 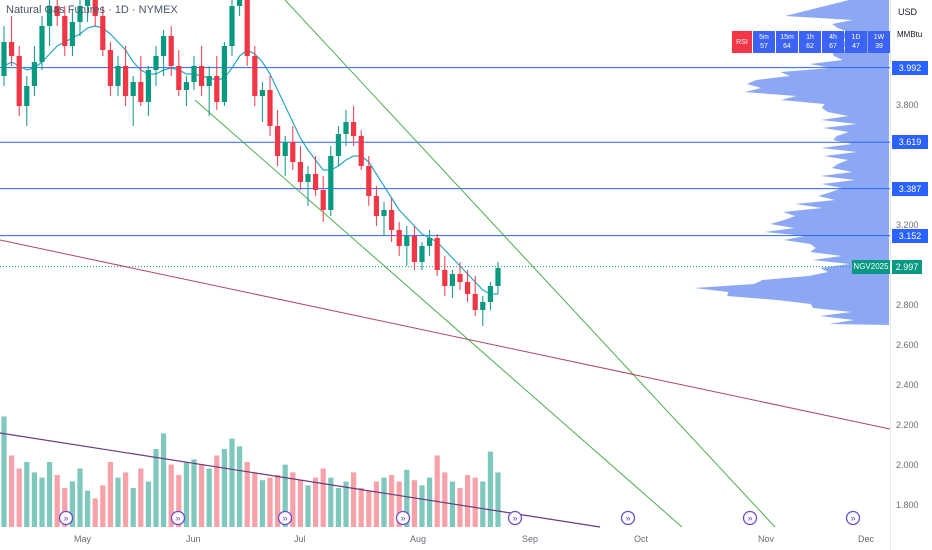 I want to click on rsi-cell-1d: 1D 47, so click(x=856, y=42).